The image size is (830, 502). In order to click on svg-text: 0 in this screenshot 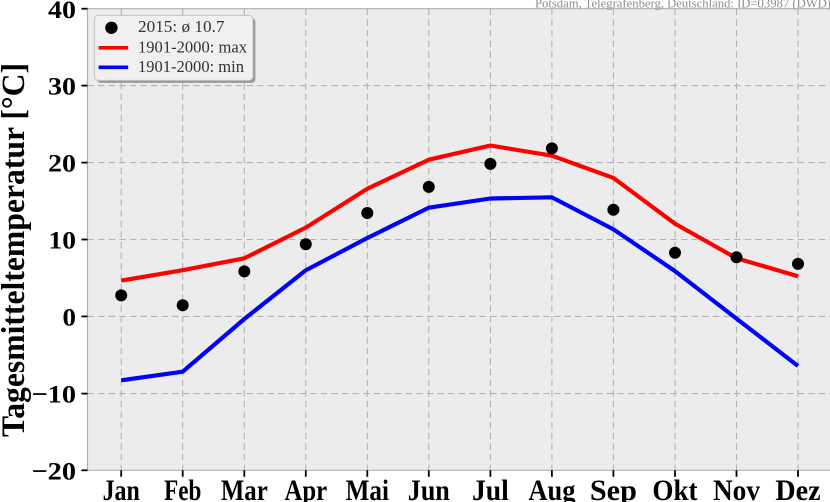, I will do `click(70, 317)`.